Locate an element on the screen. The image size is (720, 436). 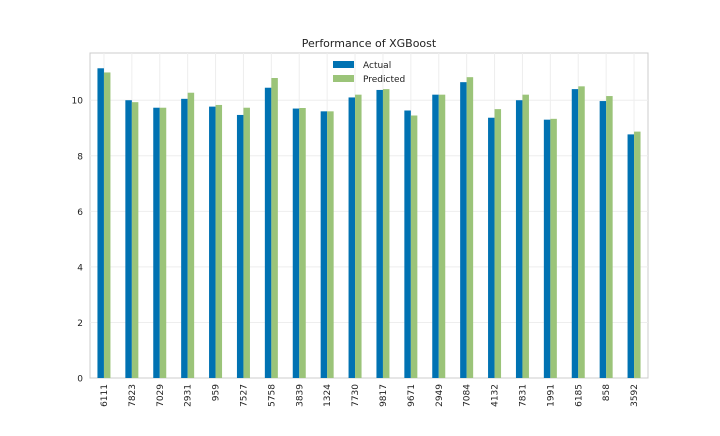
x-tick-label: 7527 is located at coordinates (244, 395).